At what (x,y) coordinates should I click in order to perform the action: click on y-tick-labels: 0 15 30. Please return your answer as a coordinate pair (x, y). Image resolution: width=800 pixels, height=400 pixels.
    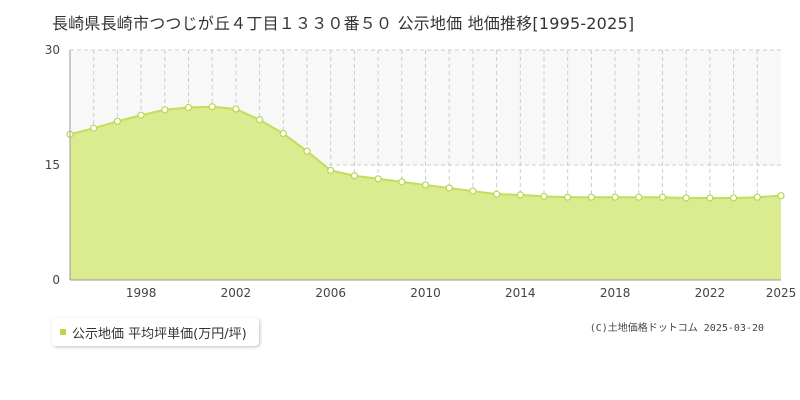
    Looking at the image, I should click on (52, 165).